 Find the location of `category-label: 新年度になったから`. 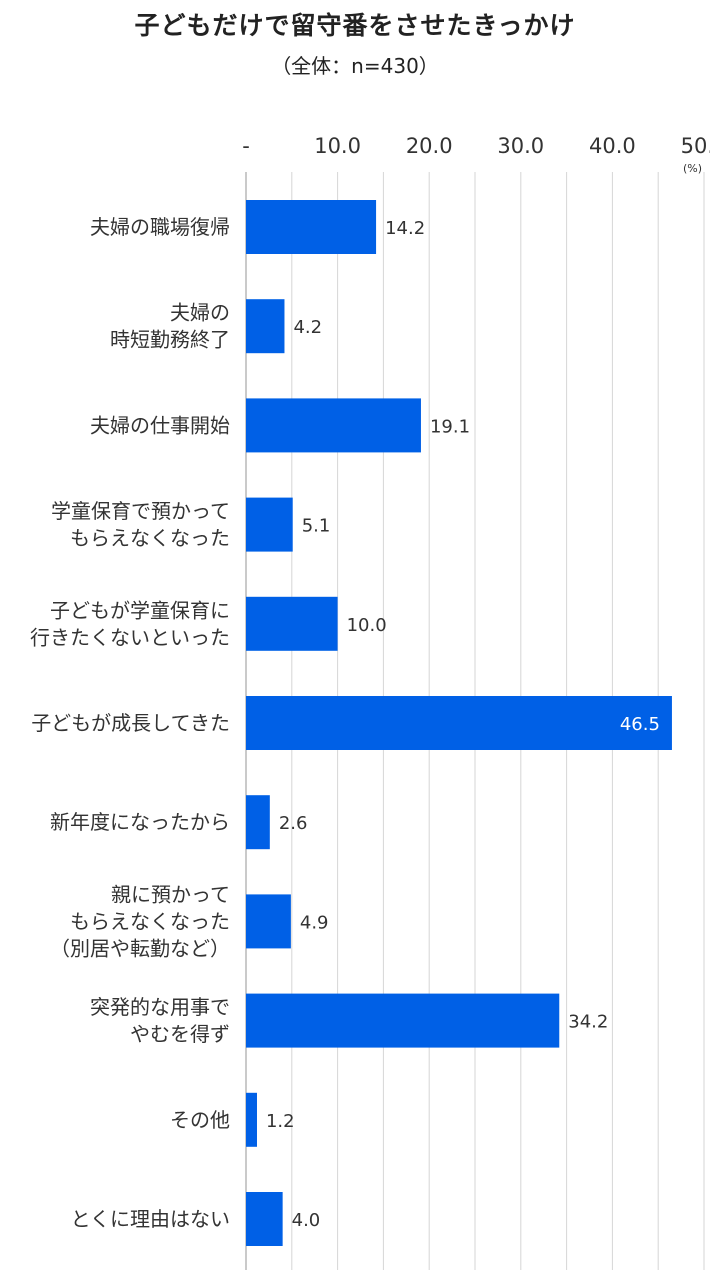

category-label: 新年度になったから is located at coordinates (140, 822).